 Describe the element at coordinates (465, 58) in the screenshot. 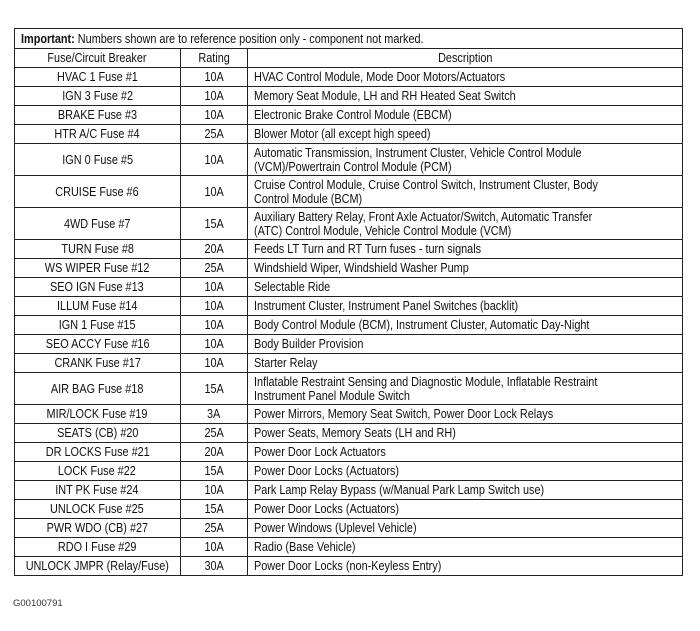

I see `header-description: Description` at that location.